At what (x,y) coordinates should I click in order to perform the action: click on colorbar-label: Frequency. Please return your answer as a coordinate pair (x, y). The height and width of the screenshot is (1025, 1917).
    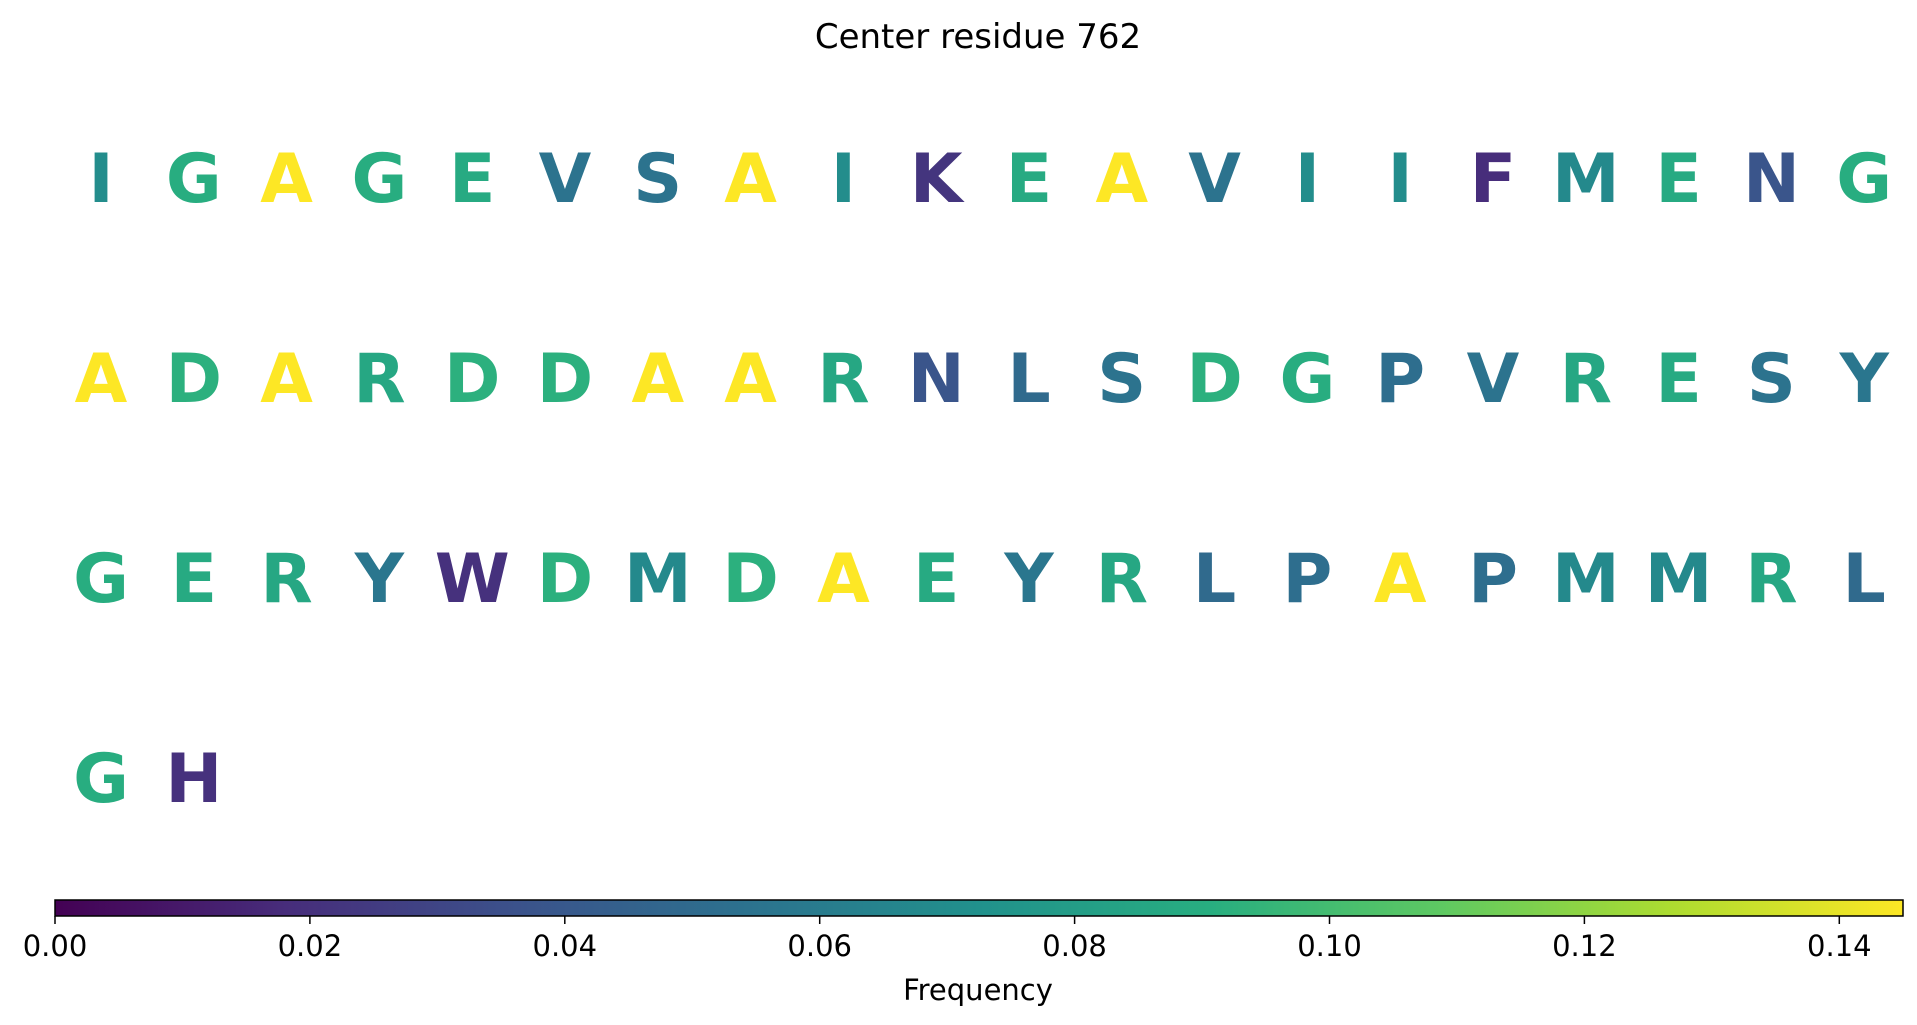
    Looking at the image, I should click on (978, 990).